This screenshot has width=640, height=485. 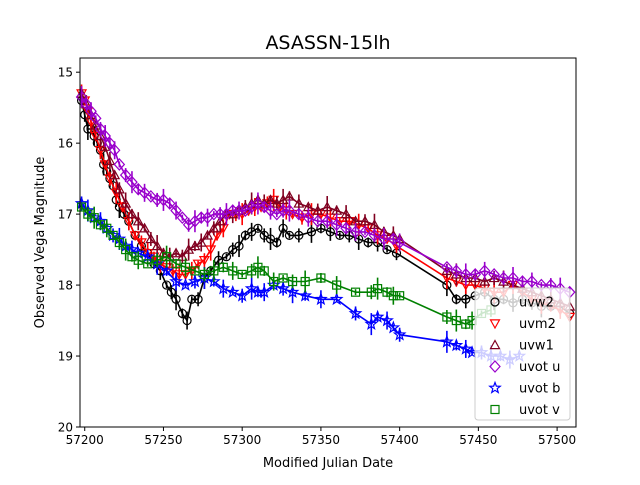 What do you see at coordinates (539, 410) in the screenshot?
I see `legend-label-uvot-v: uvot v` at bounding box center [539, 410].